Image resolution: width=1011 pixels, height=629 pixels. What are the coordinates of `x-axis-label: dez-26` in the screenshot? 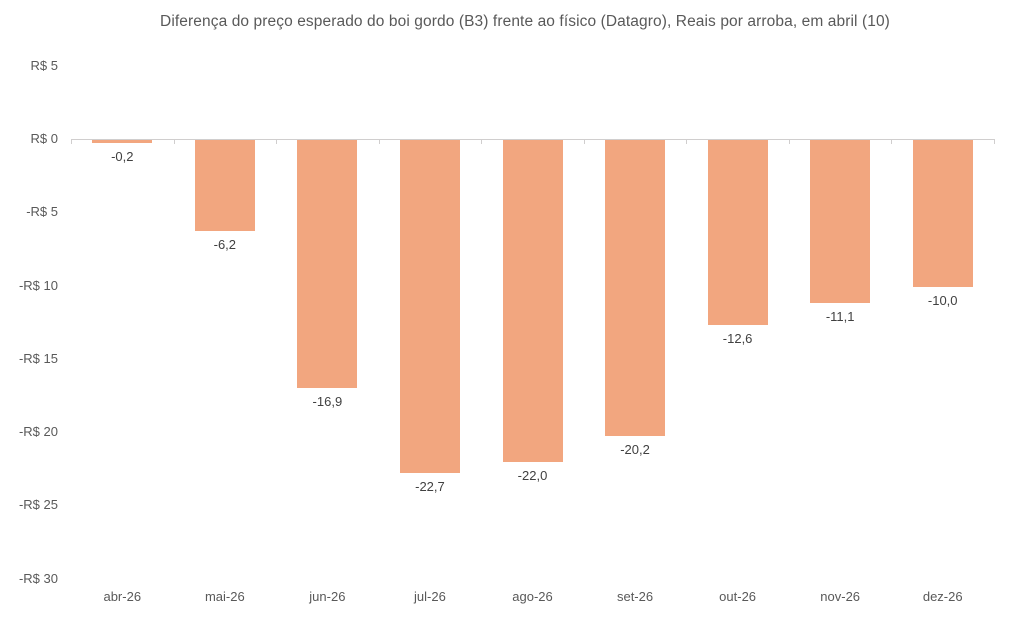 It's located at (942, 596).